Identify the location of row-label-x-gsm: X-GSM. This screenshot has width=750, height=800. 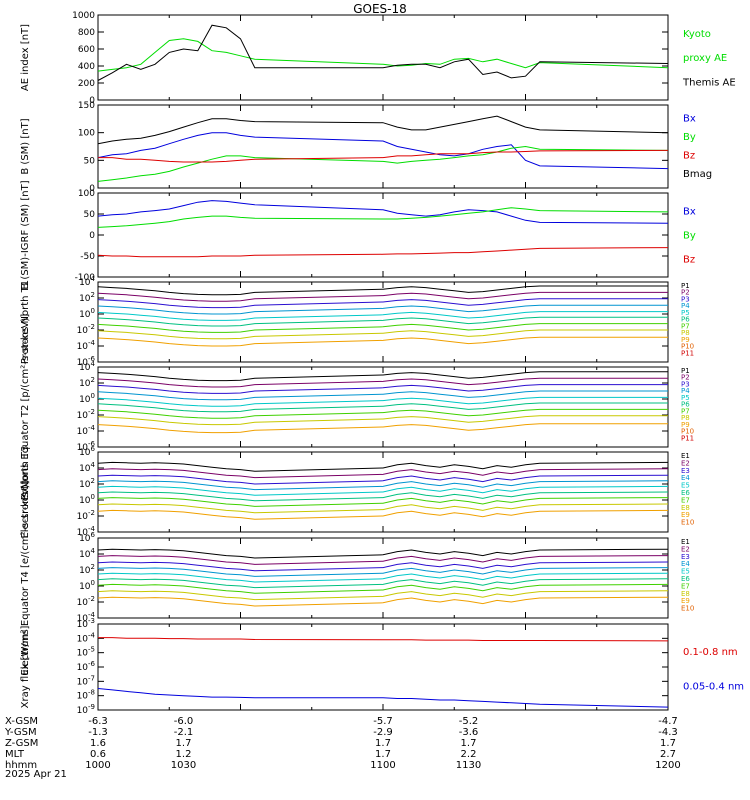
(21, 721).